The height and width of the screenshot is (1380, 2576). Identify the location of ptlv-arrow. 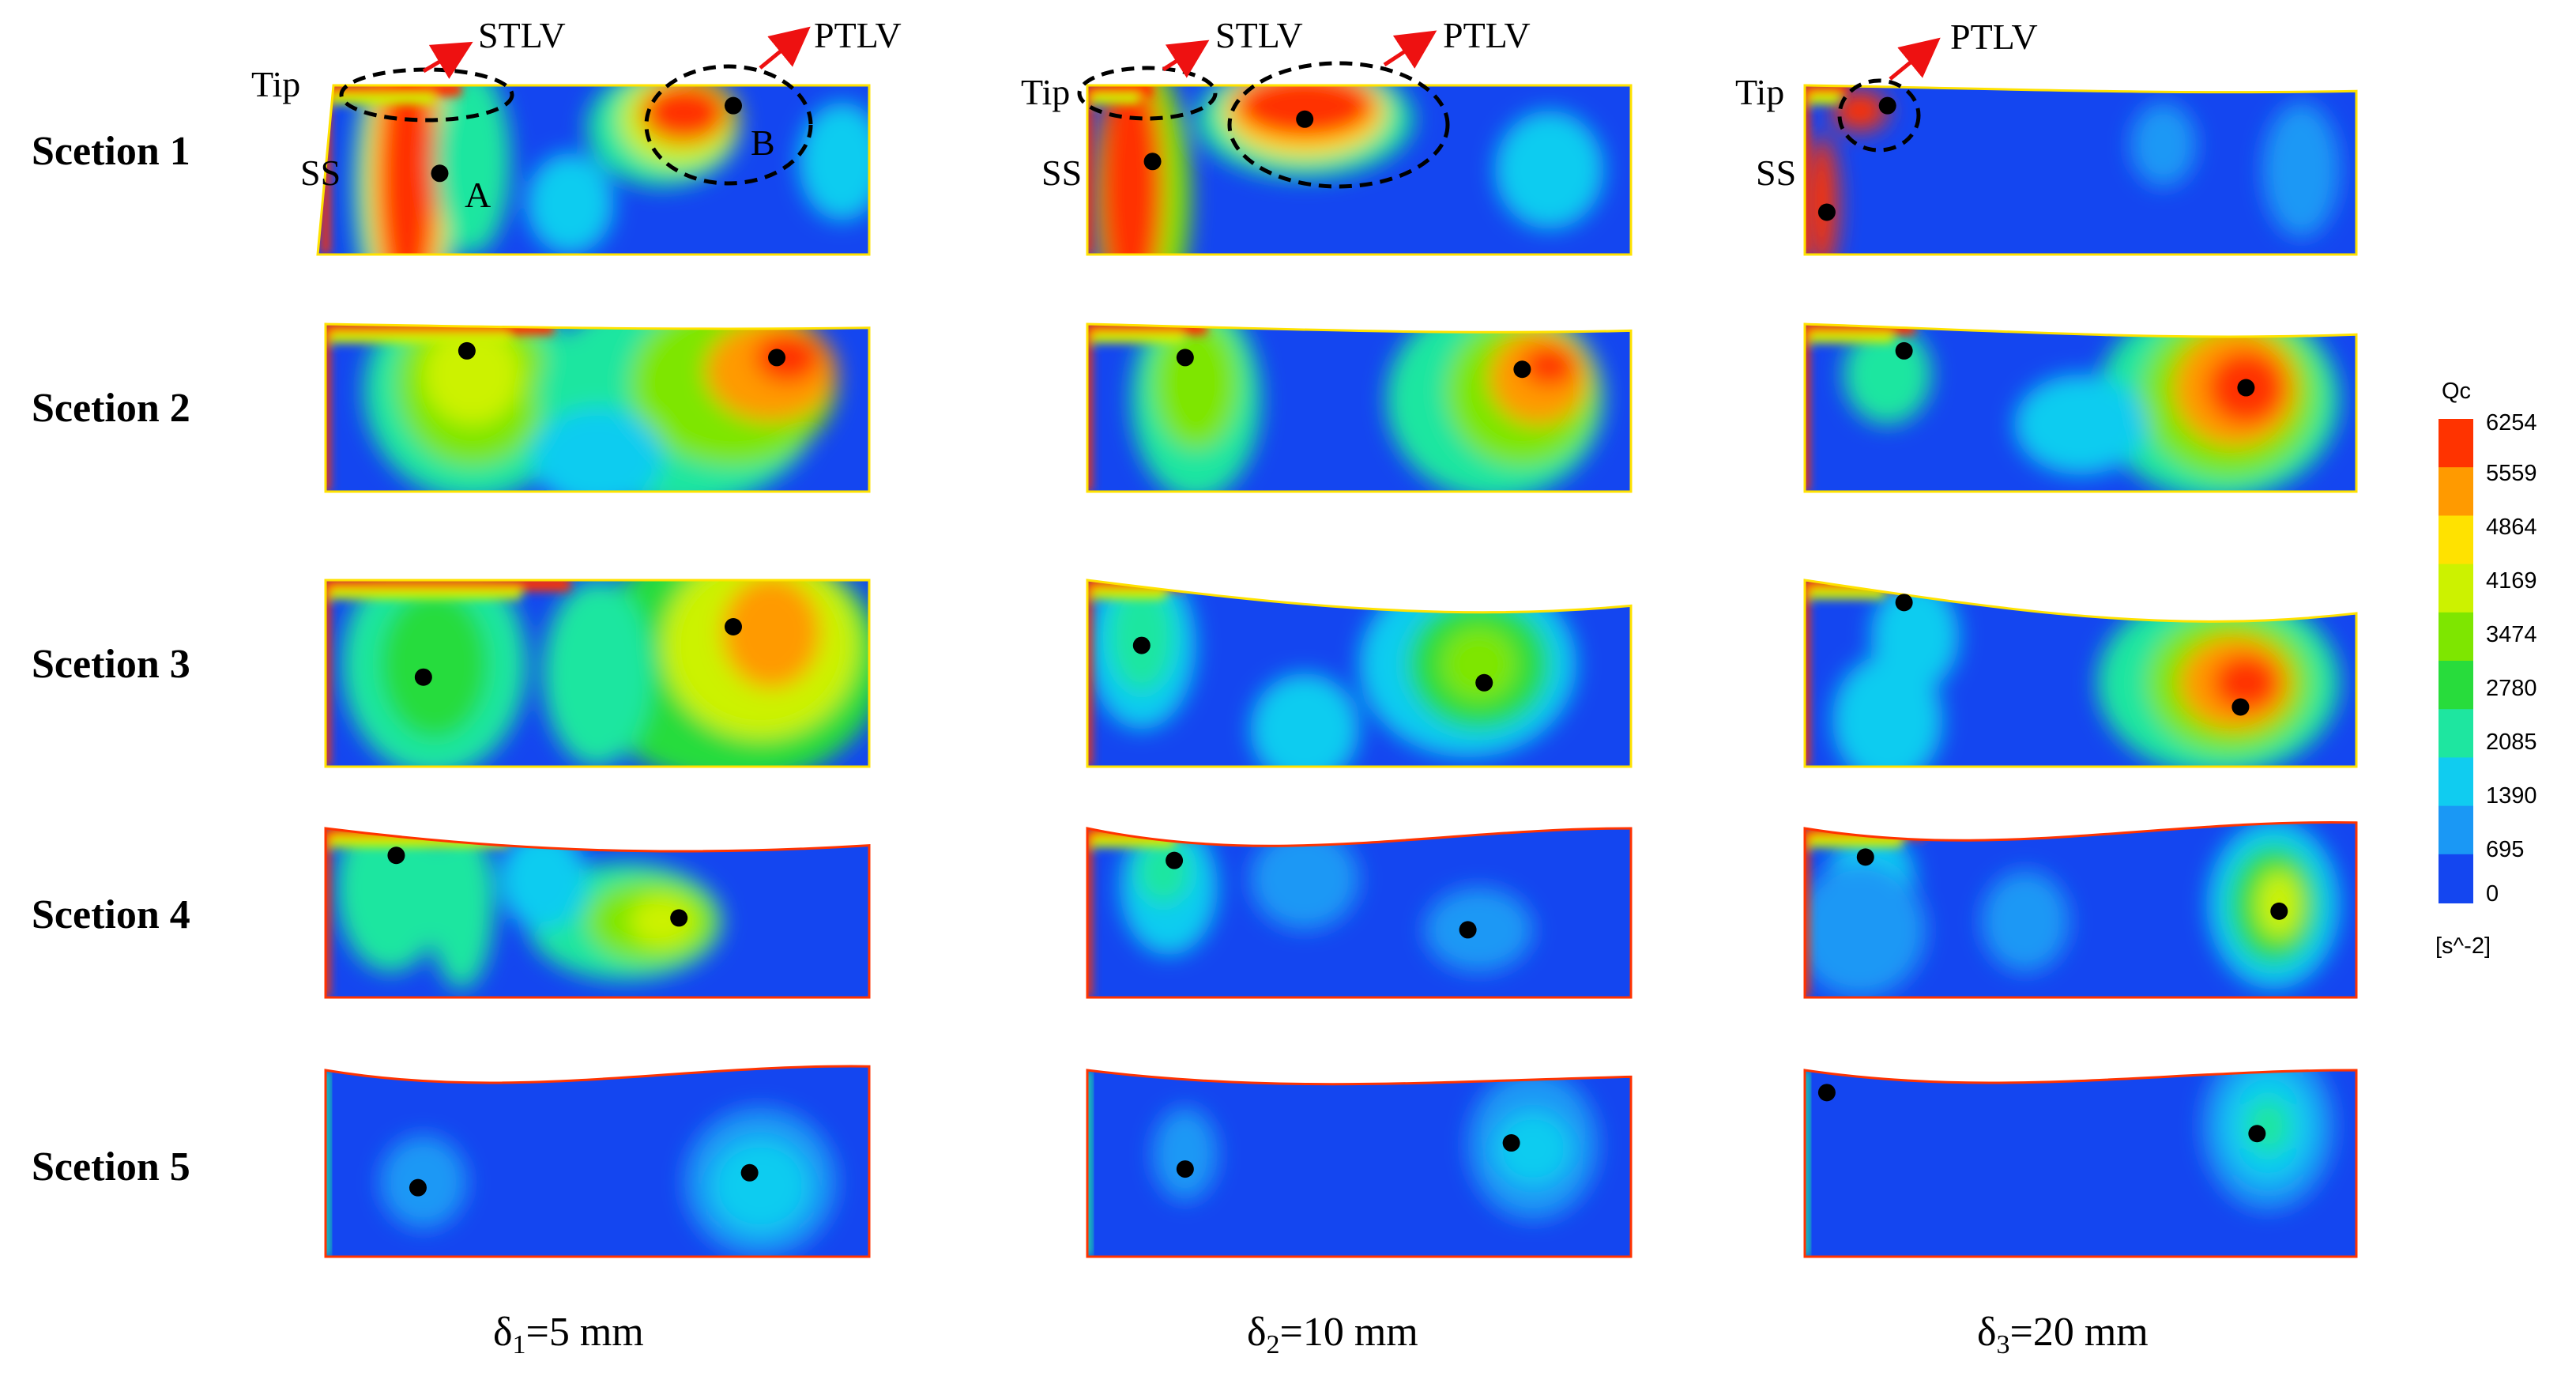
(785, 48).